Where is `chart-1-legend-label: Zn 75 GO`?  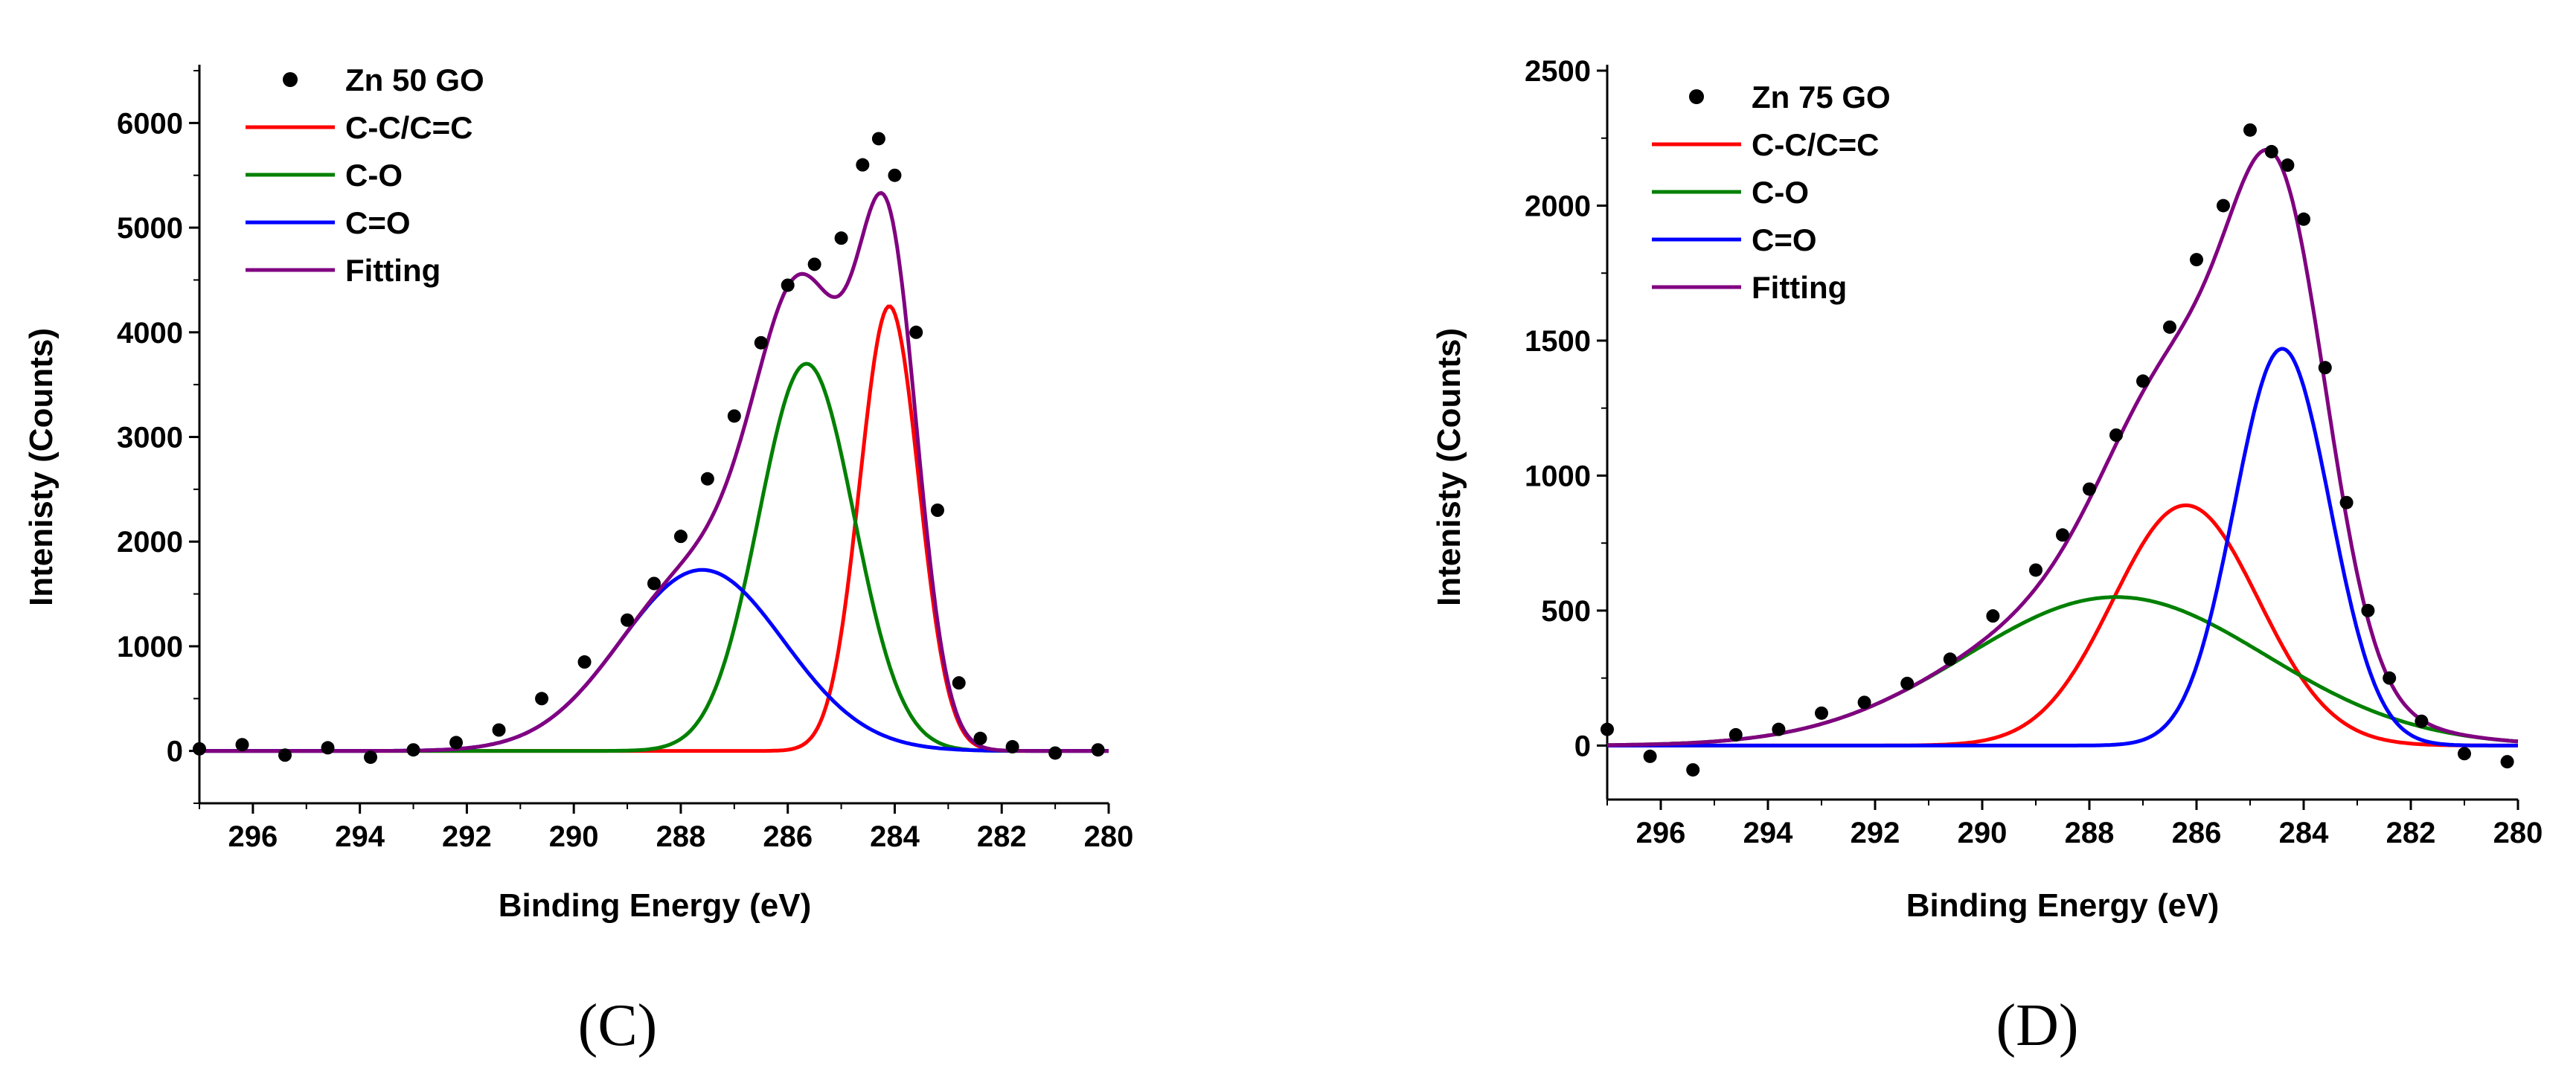 chart-1-legend-label: Zn 75 GO is located at coordinates (1822, 97).